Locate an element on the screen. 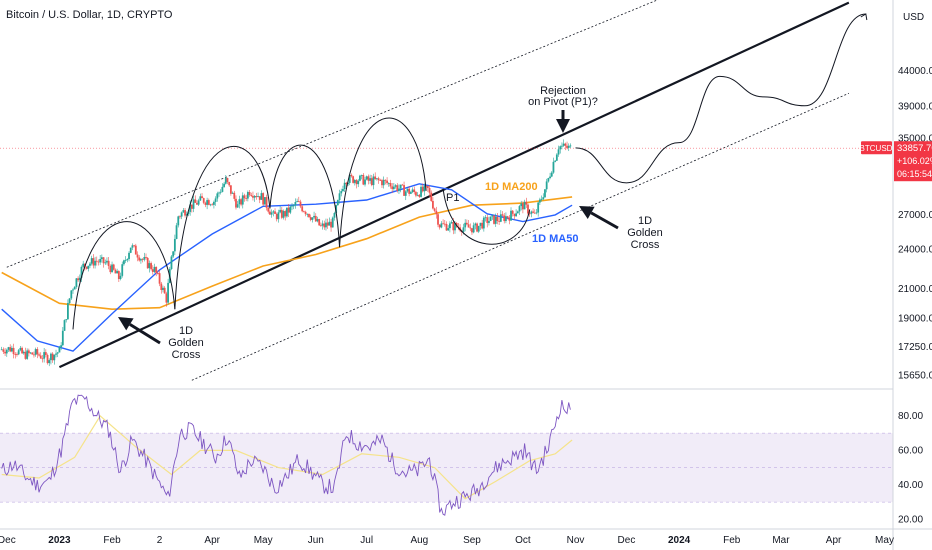  price-change-text: +106.02% is located at coordinates (914, 161).